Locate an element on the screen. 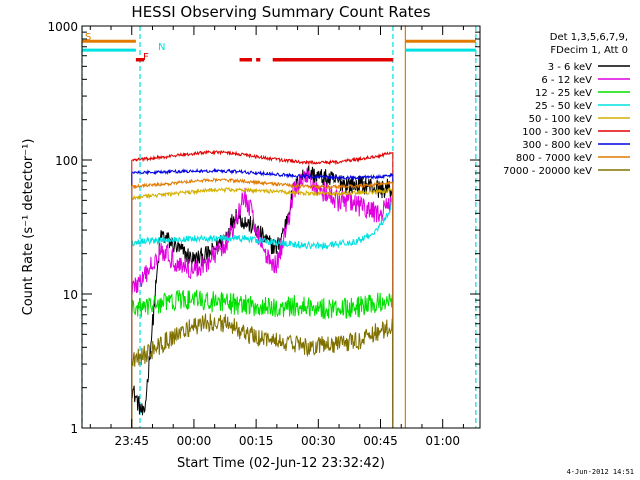 Image resolution: width=640 pixels, height=480 pixels. legend-label-2: 12 - 25 keV is located at coordinates (563, 93).